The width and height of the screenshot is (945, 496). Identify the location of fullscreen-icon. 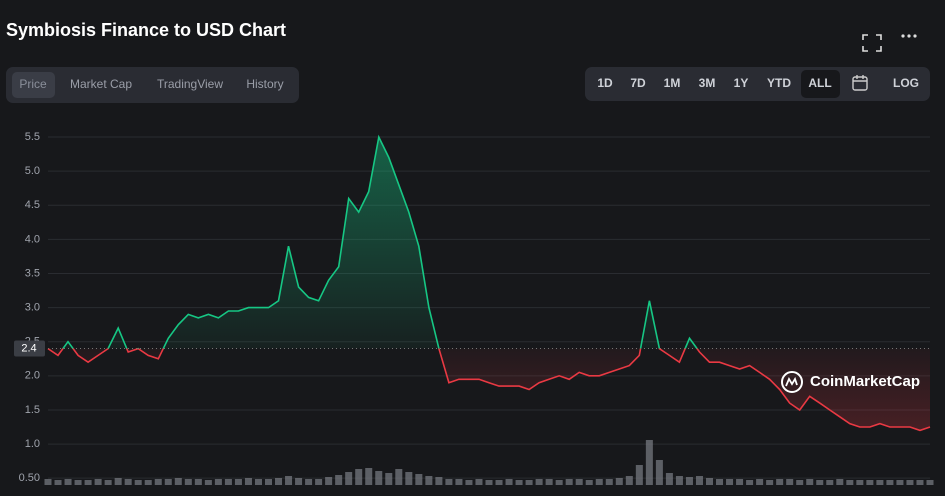
(872, 43).